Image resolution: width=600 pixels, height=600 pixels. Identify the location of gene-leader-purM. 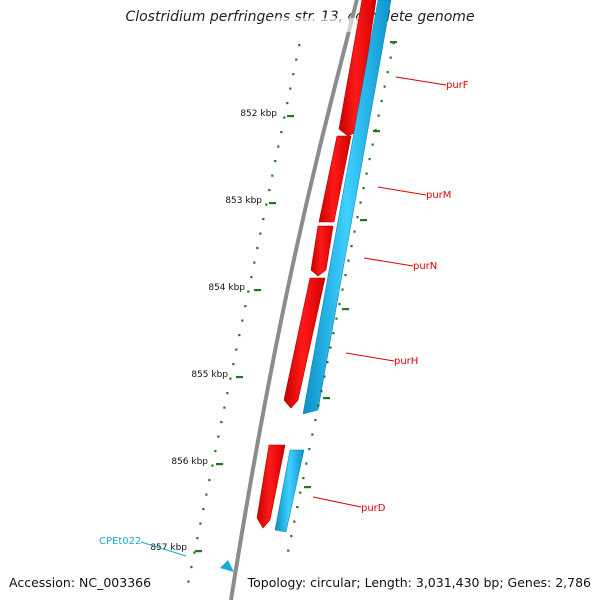
(402, 191).